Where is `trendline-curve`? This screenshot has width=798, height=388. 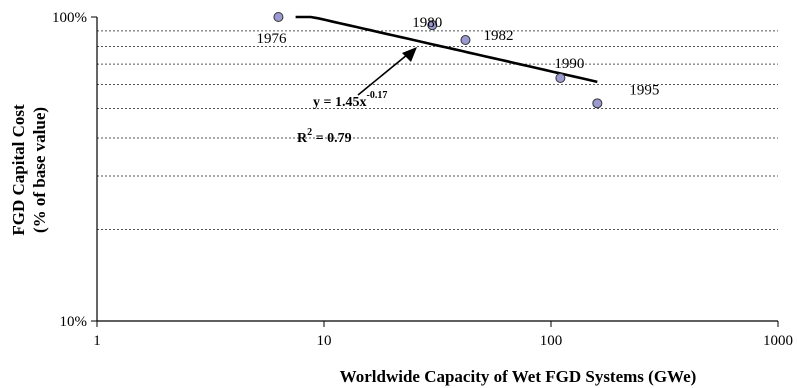
trendline-curve is located at coordinates (446, 49).